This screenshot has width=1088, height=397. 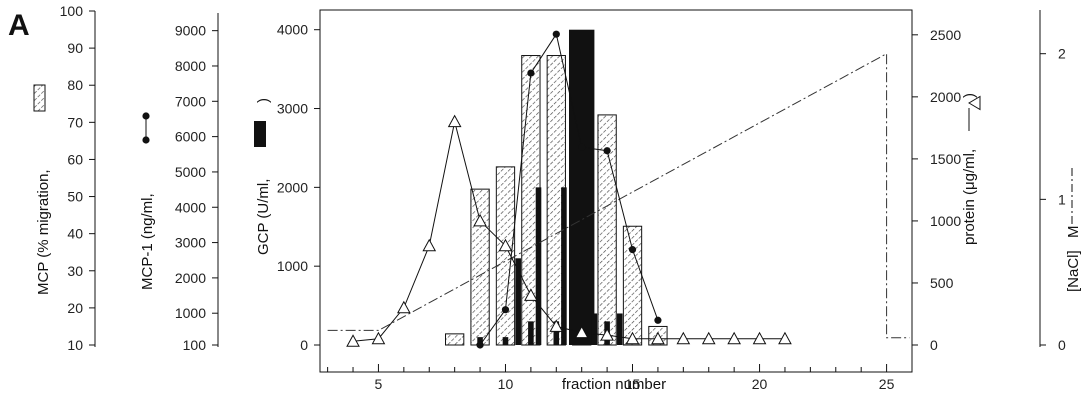 What do you see at coordinates (945, 35) in the screenshot?
I see `protein-tick-label: 2500` at bounding box center [945, 35].